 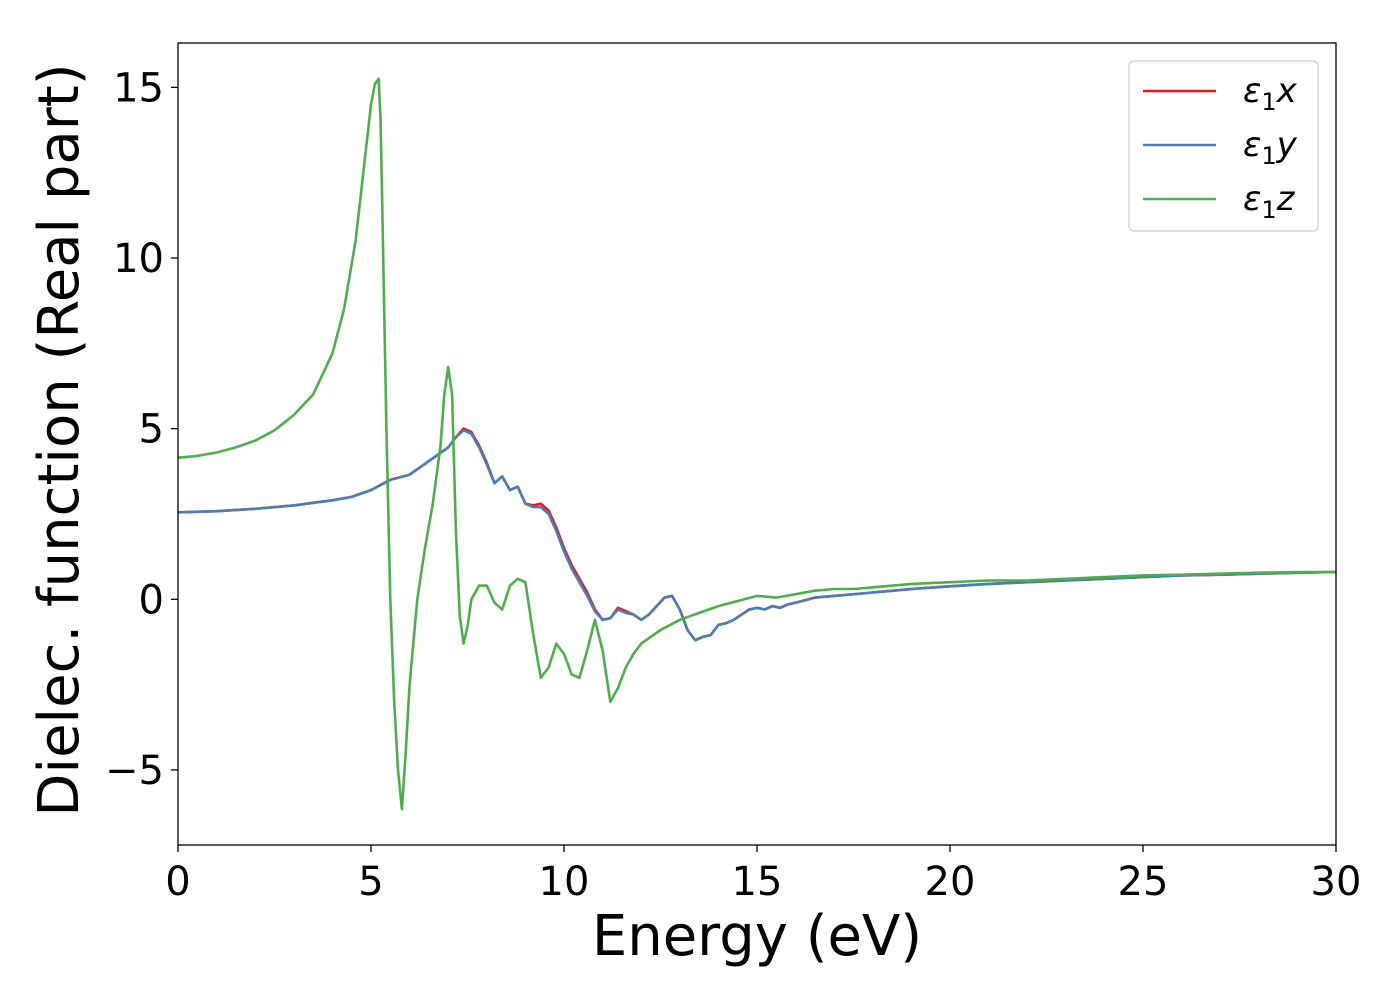 I want to click on legend-label: ε1z, so click(x=1269, y=201).